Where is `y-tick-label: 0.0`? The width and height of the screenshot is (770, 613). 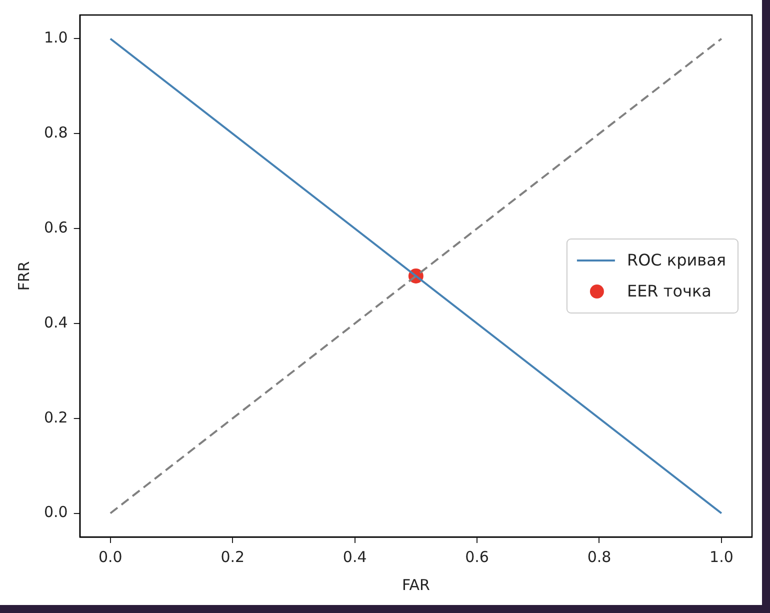 y-tick-label: 0.0 is located at coordinates (56, 512).